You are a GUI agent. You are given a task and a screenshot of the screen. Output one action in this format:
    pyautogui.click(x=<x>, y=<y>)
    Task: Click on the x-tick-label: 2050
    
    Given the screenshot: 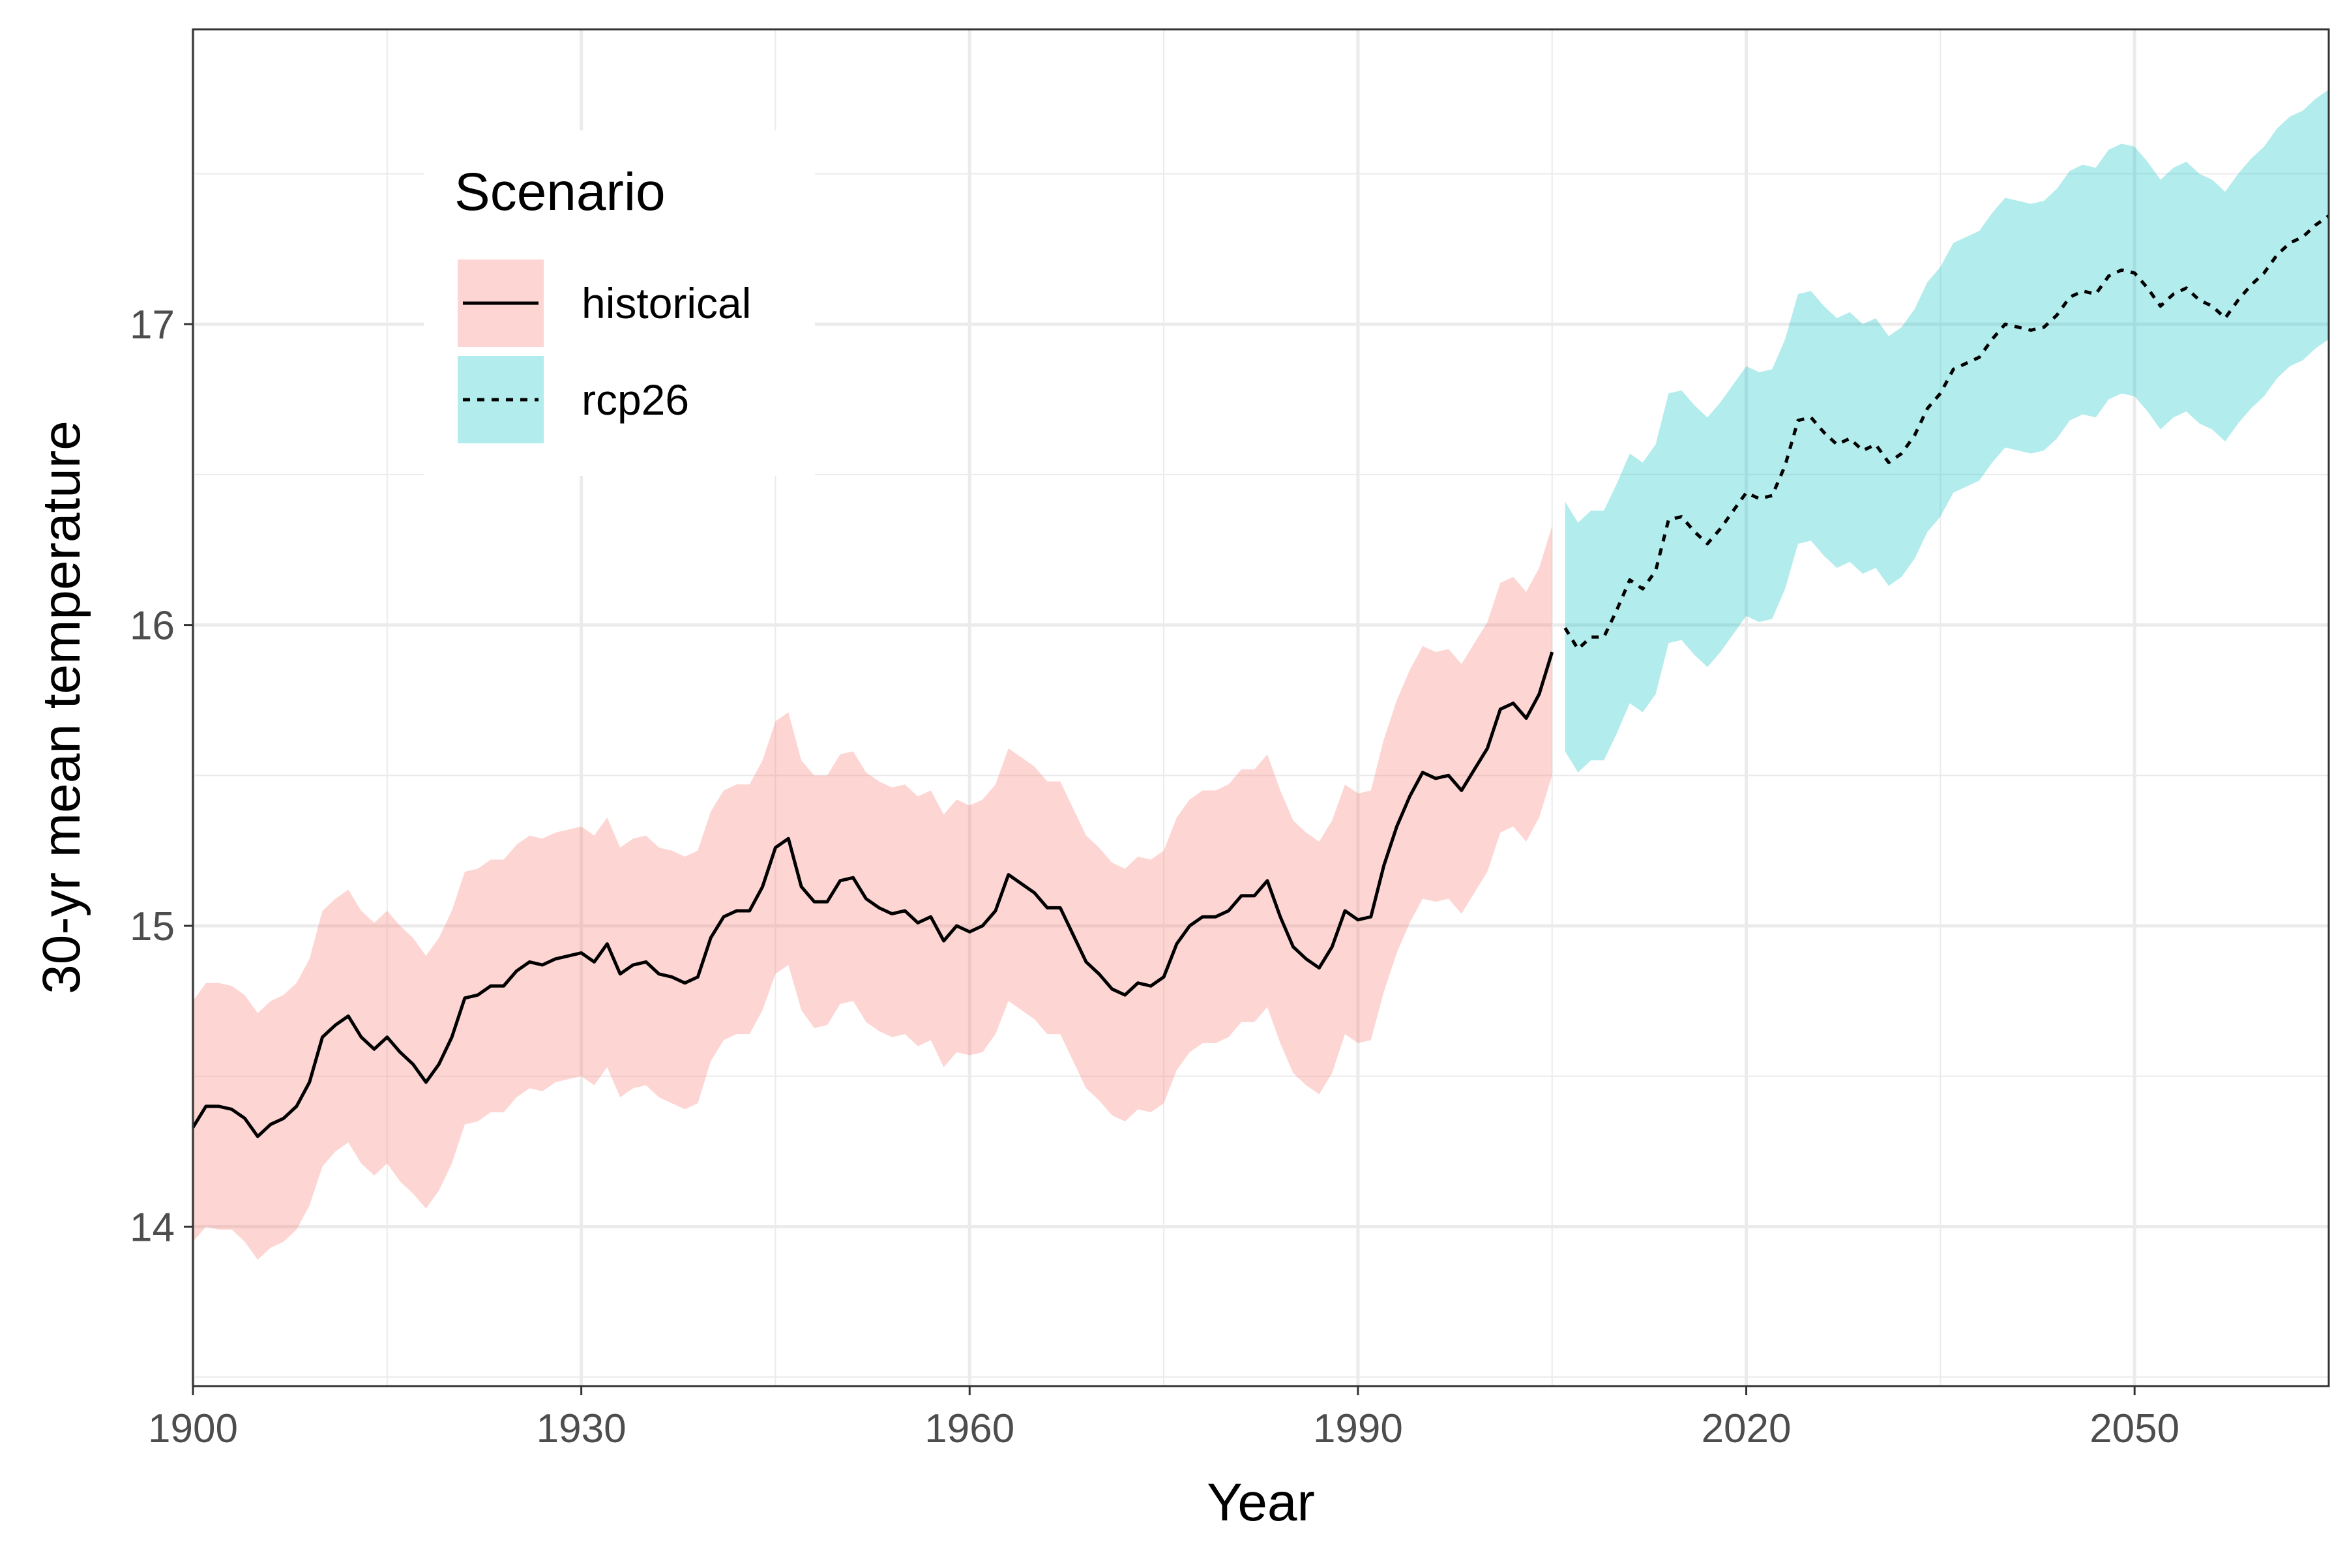 What is the action you would take?
    pyautogui.click(x=2134, y=1428)
    